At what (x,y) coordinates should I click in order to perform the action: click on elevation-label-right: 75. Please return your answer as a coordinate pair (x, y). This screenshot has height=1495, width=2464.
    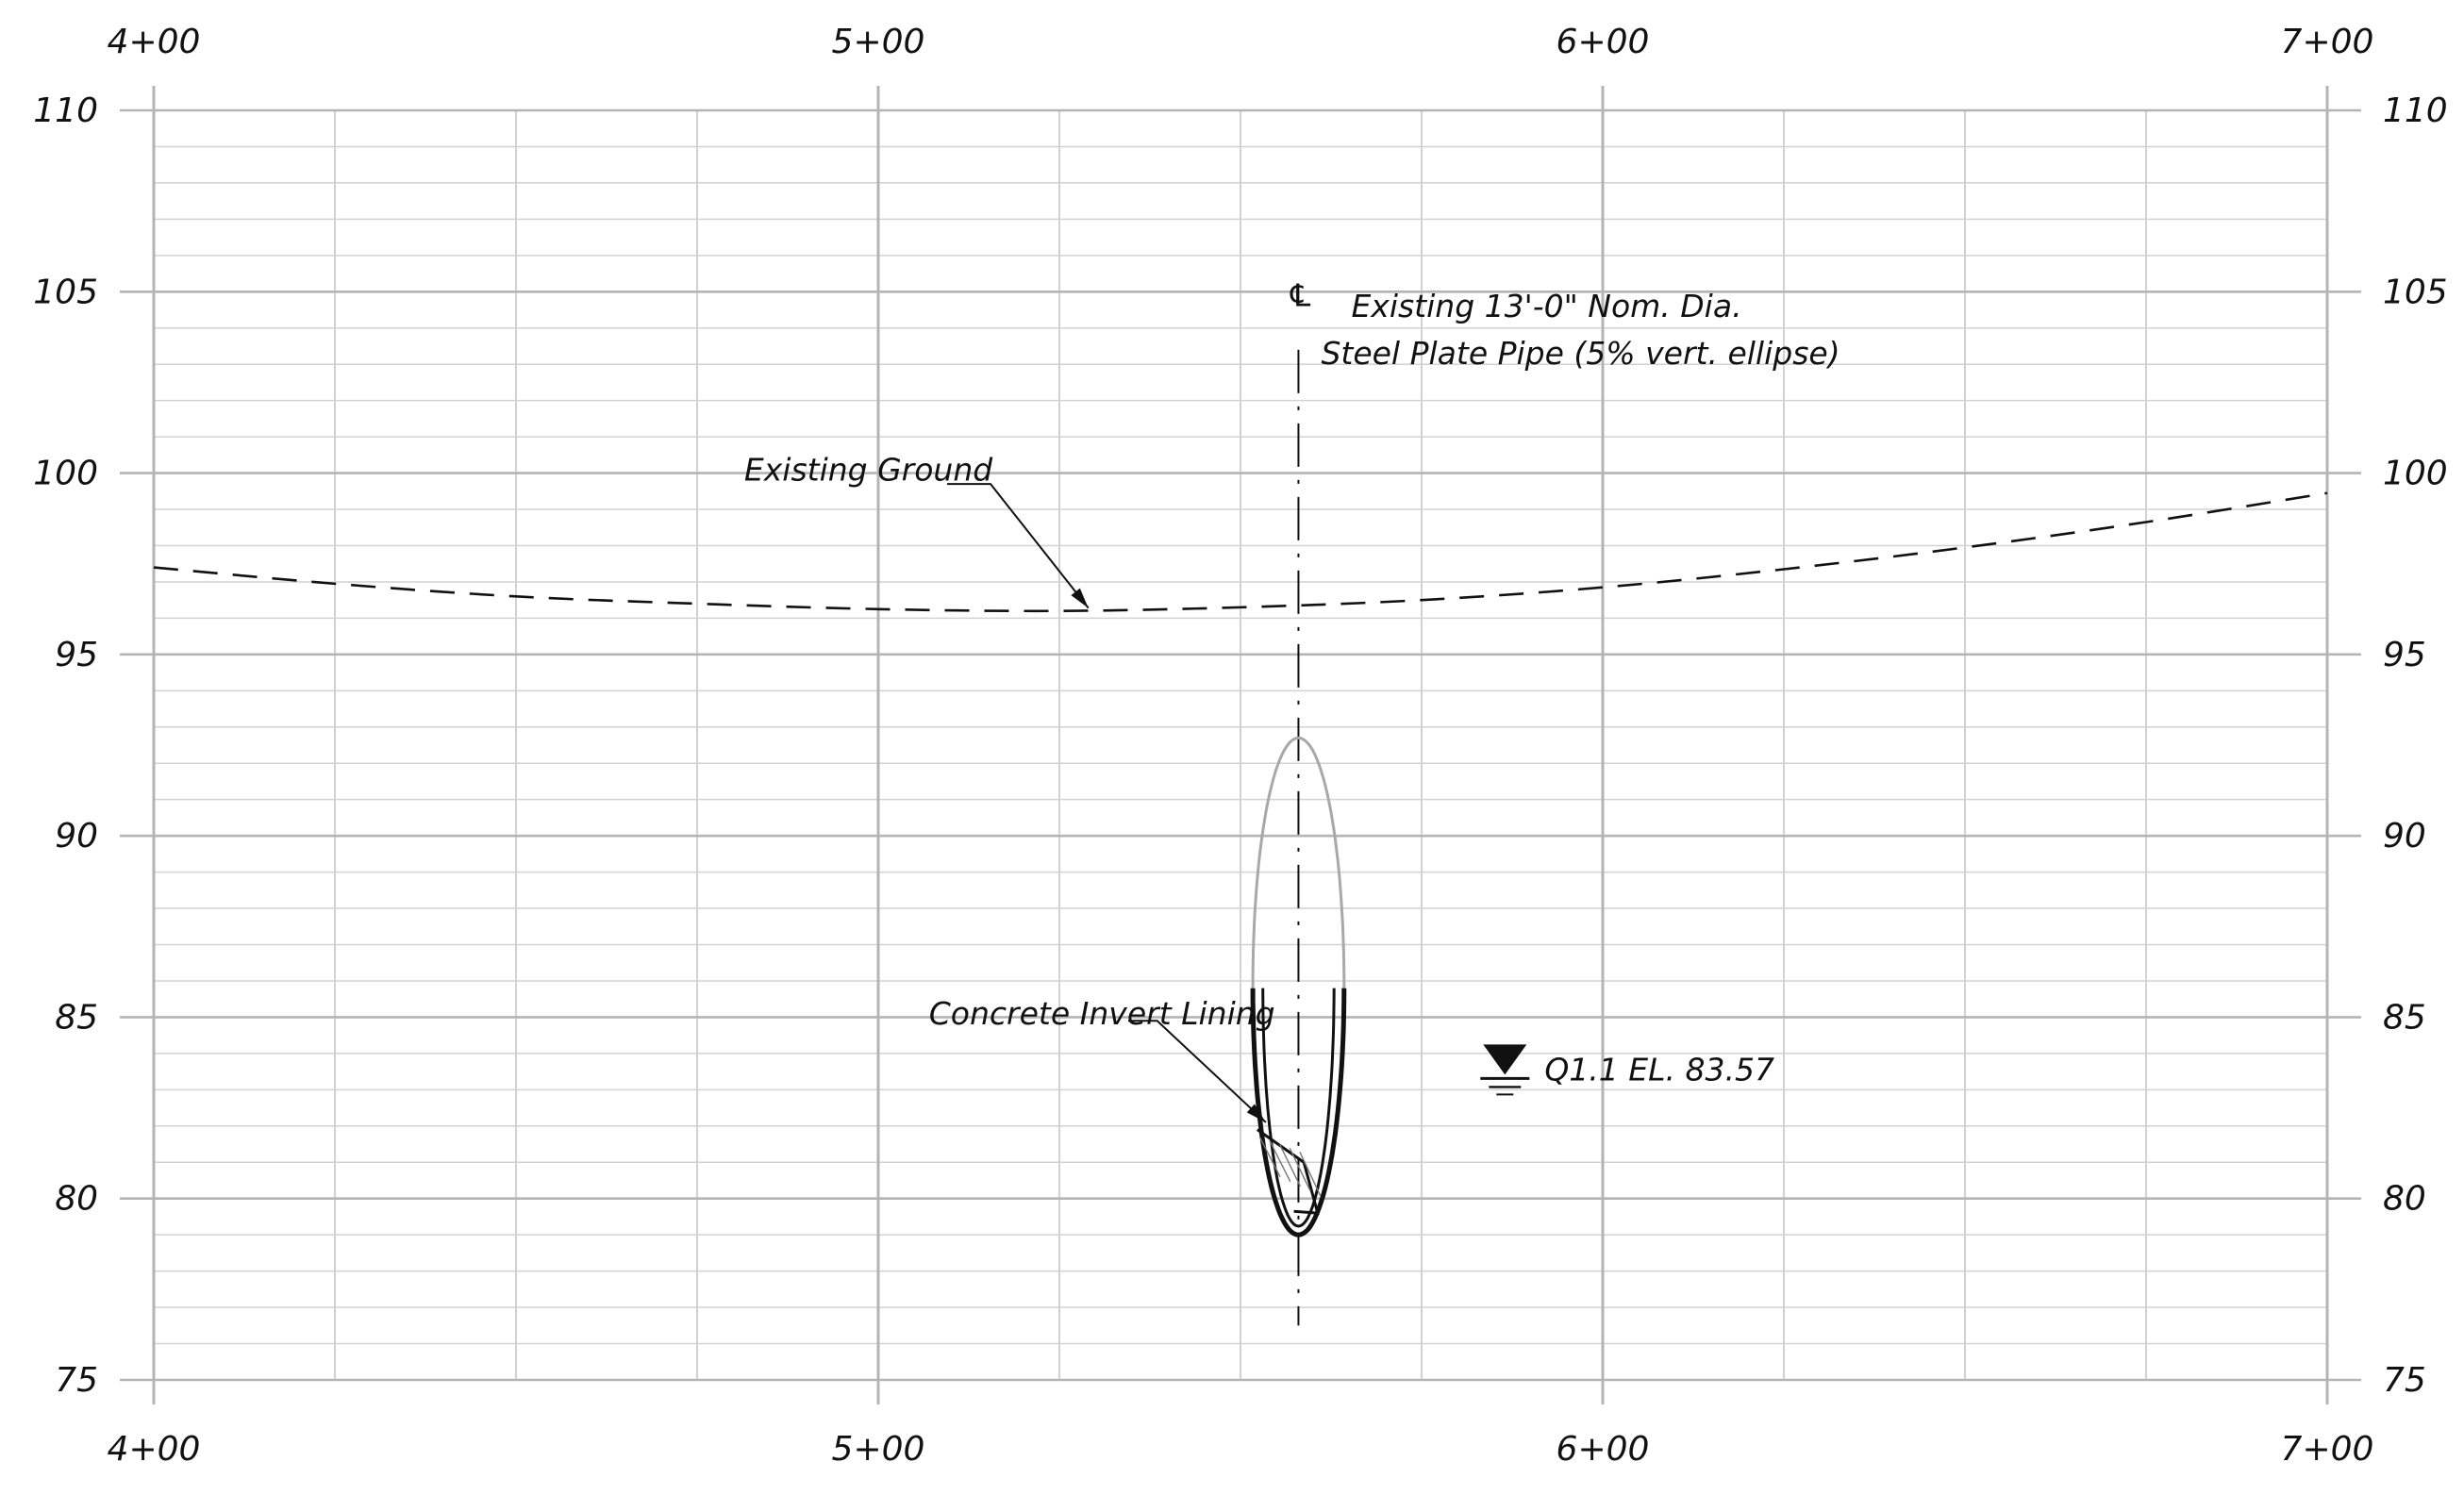
    Looking at the image, I should click on (2405, 1380).